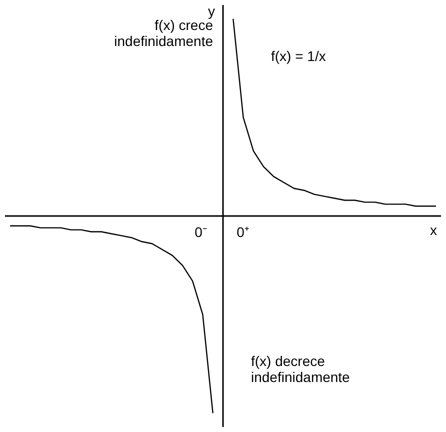 Image resolution: width=446 pixels, height=432 pixels. I want to click on x-axis-title: x, so click(433, 230).